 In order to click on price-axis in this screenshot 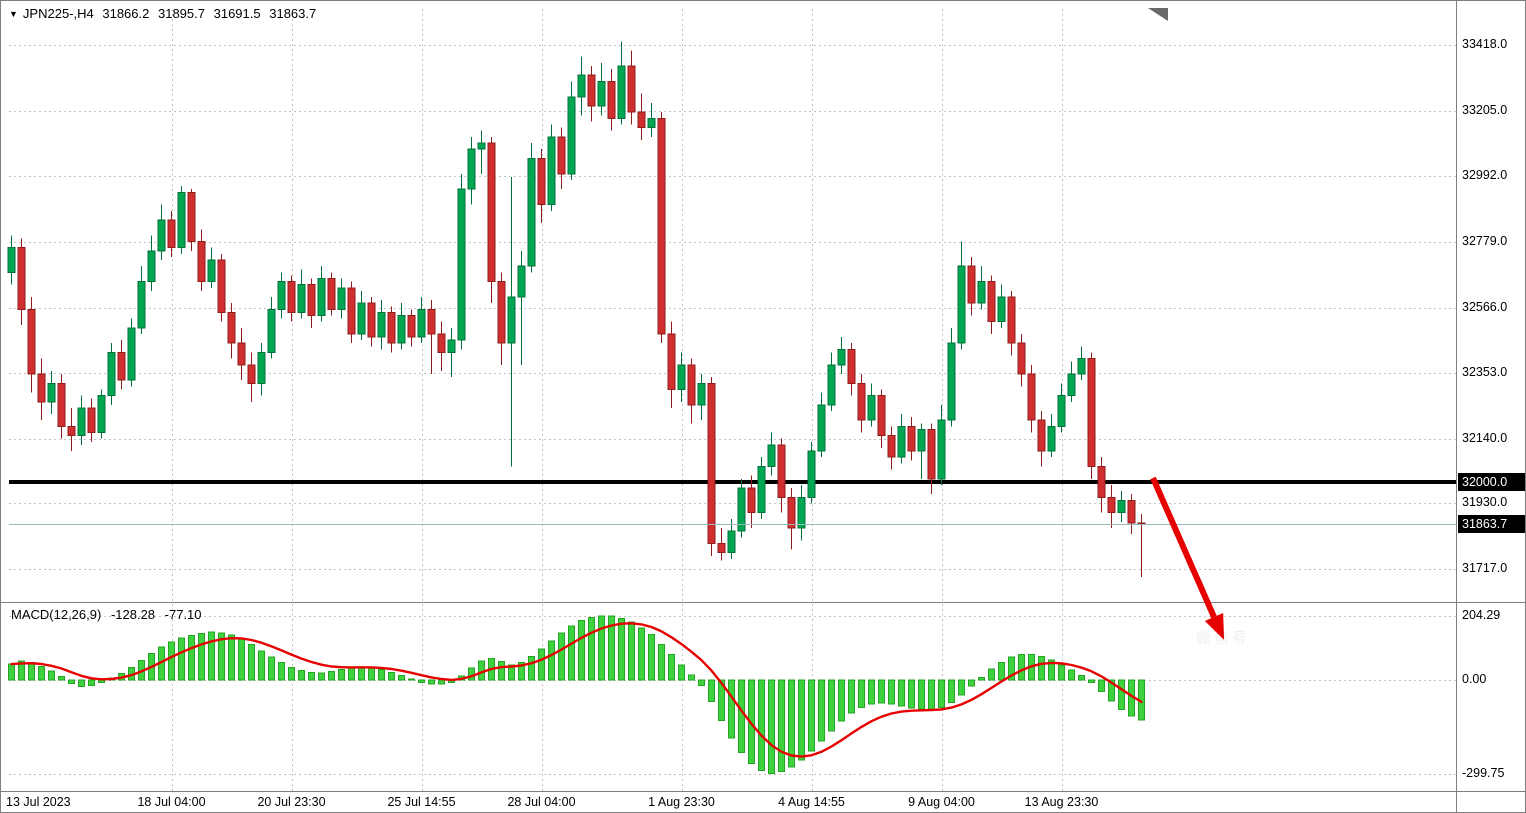, I will do `click(1491, 406)`.